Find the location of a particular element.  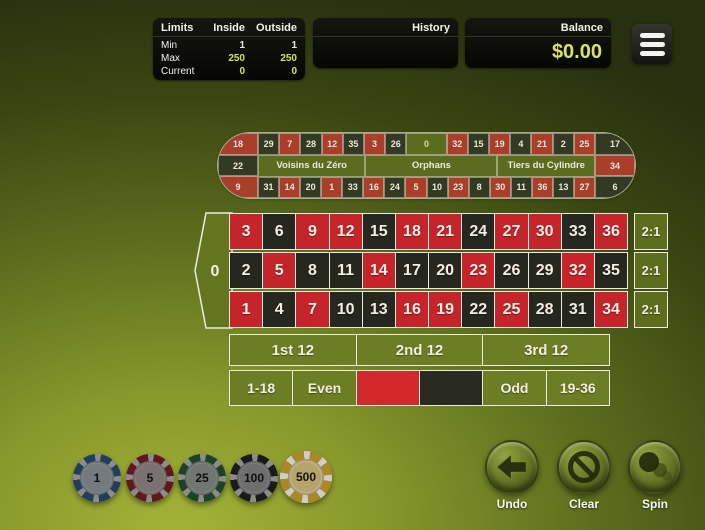

racetrack-number-36: 36 is located at coordinates (542, 187).